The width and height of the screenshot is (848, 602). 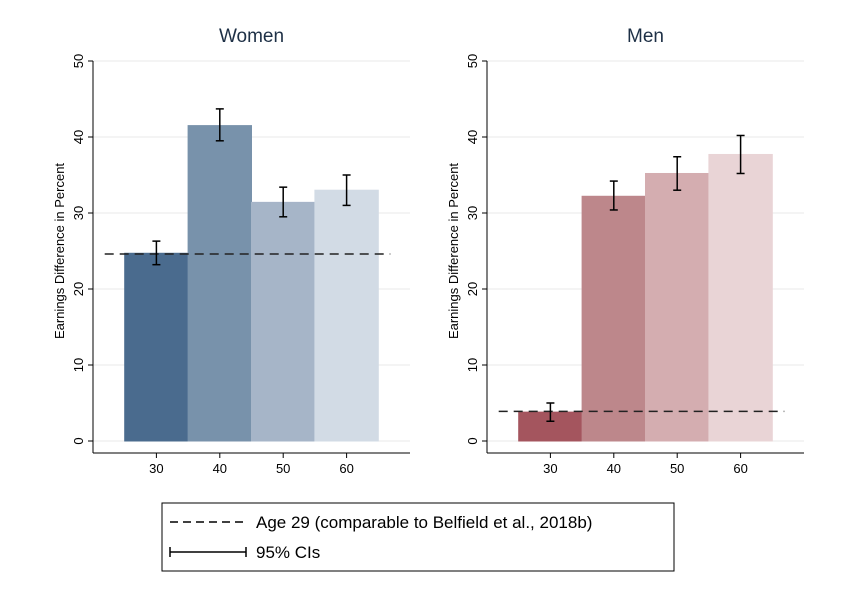 What do you see at coordinates (740, 468) in the screenshot?
I see `men-x-tick-label: 60` at bounding box center [740, 468].